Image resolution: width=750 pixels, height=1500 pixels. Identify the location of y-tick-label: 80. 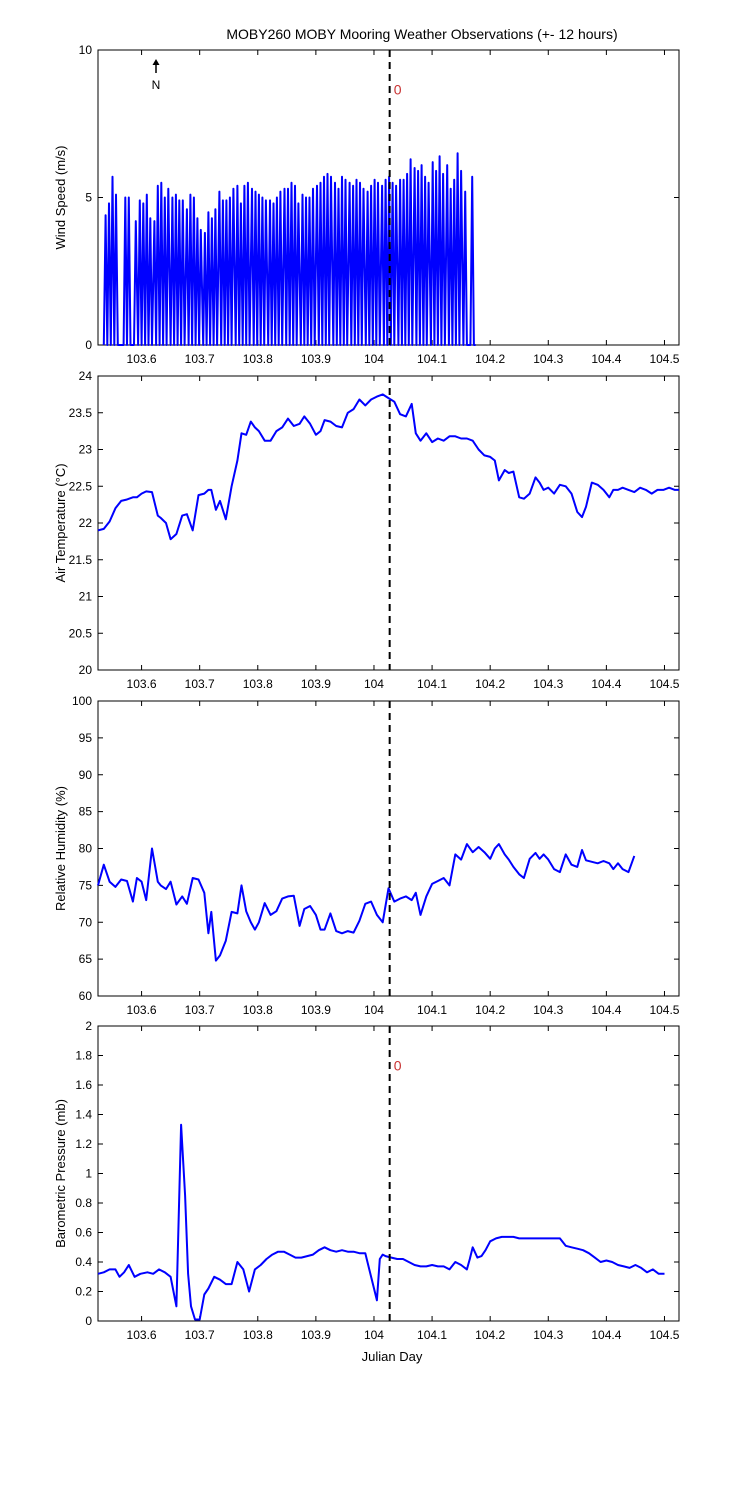
(86, 849).